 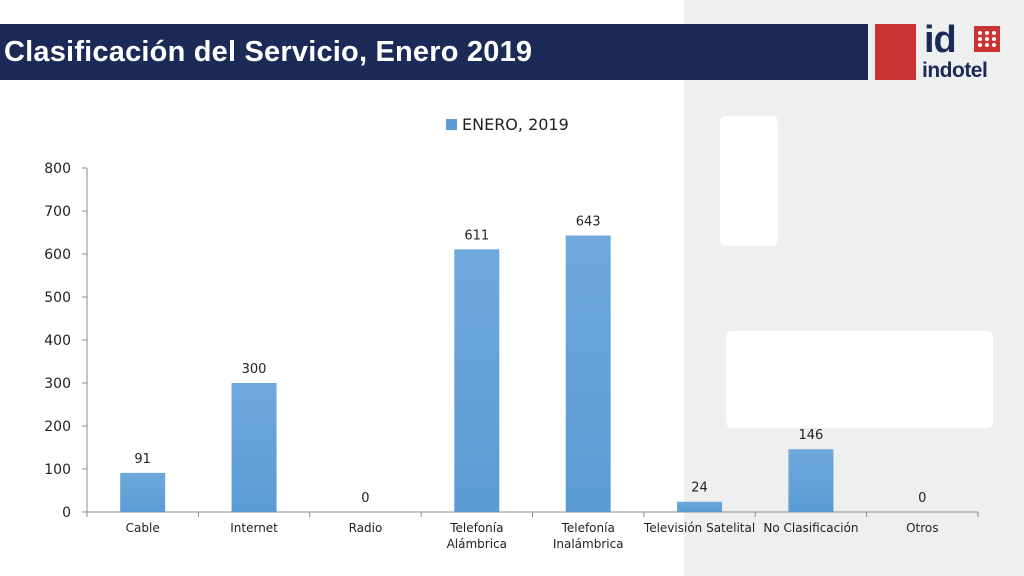 I want to click on x-tick-label: Televisión Satelital, so click(x=699, y=528).